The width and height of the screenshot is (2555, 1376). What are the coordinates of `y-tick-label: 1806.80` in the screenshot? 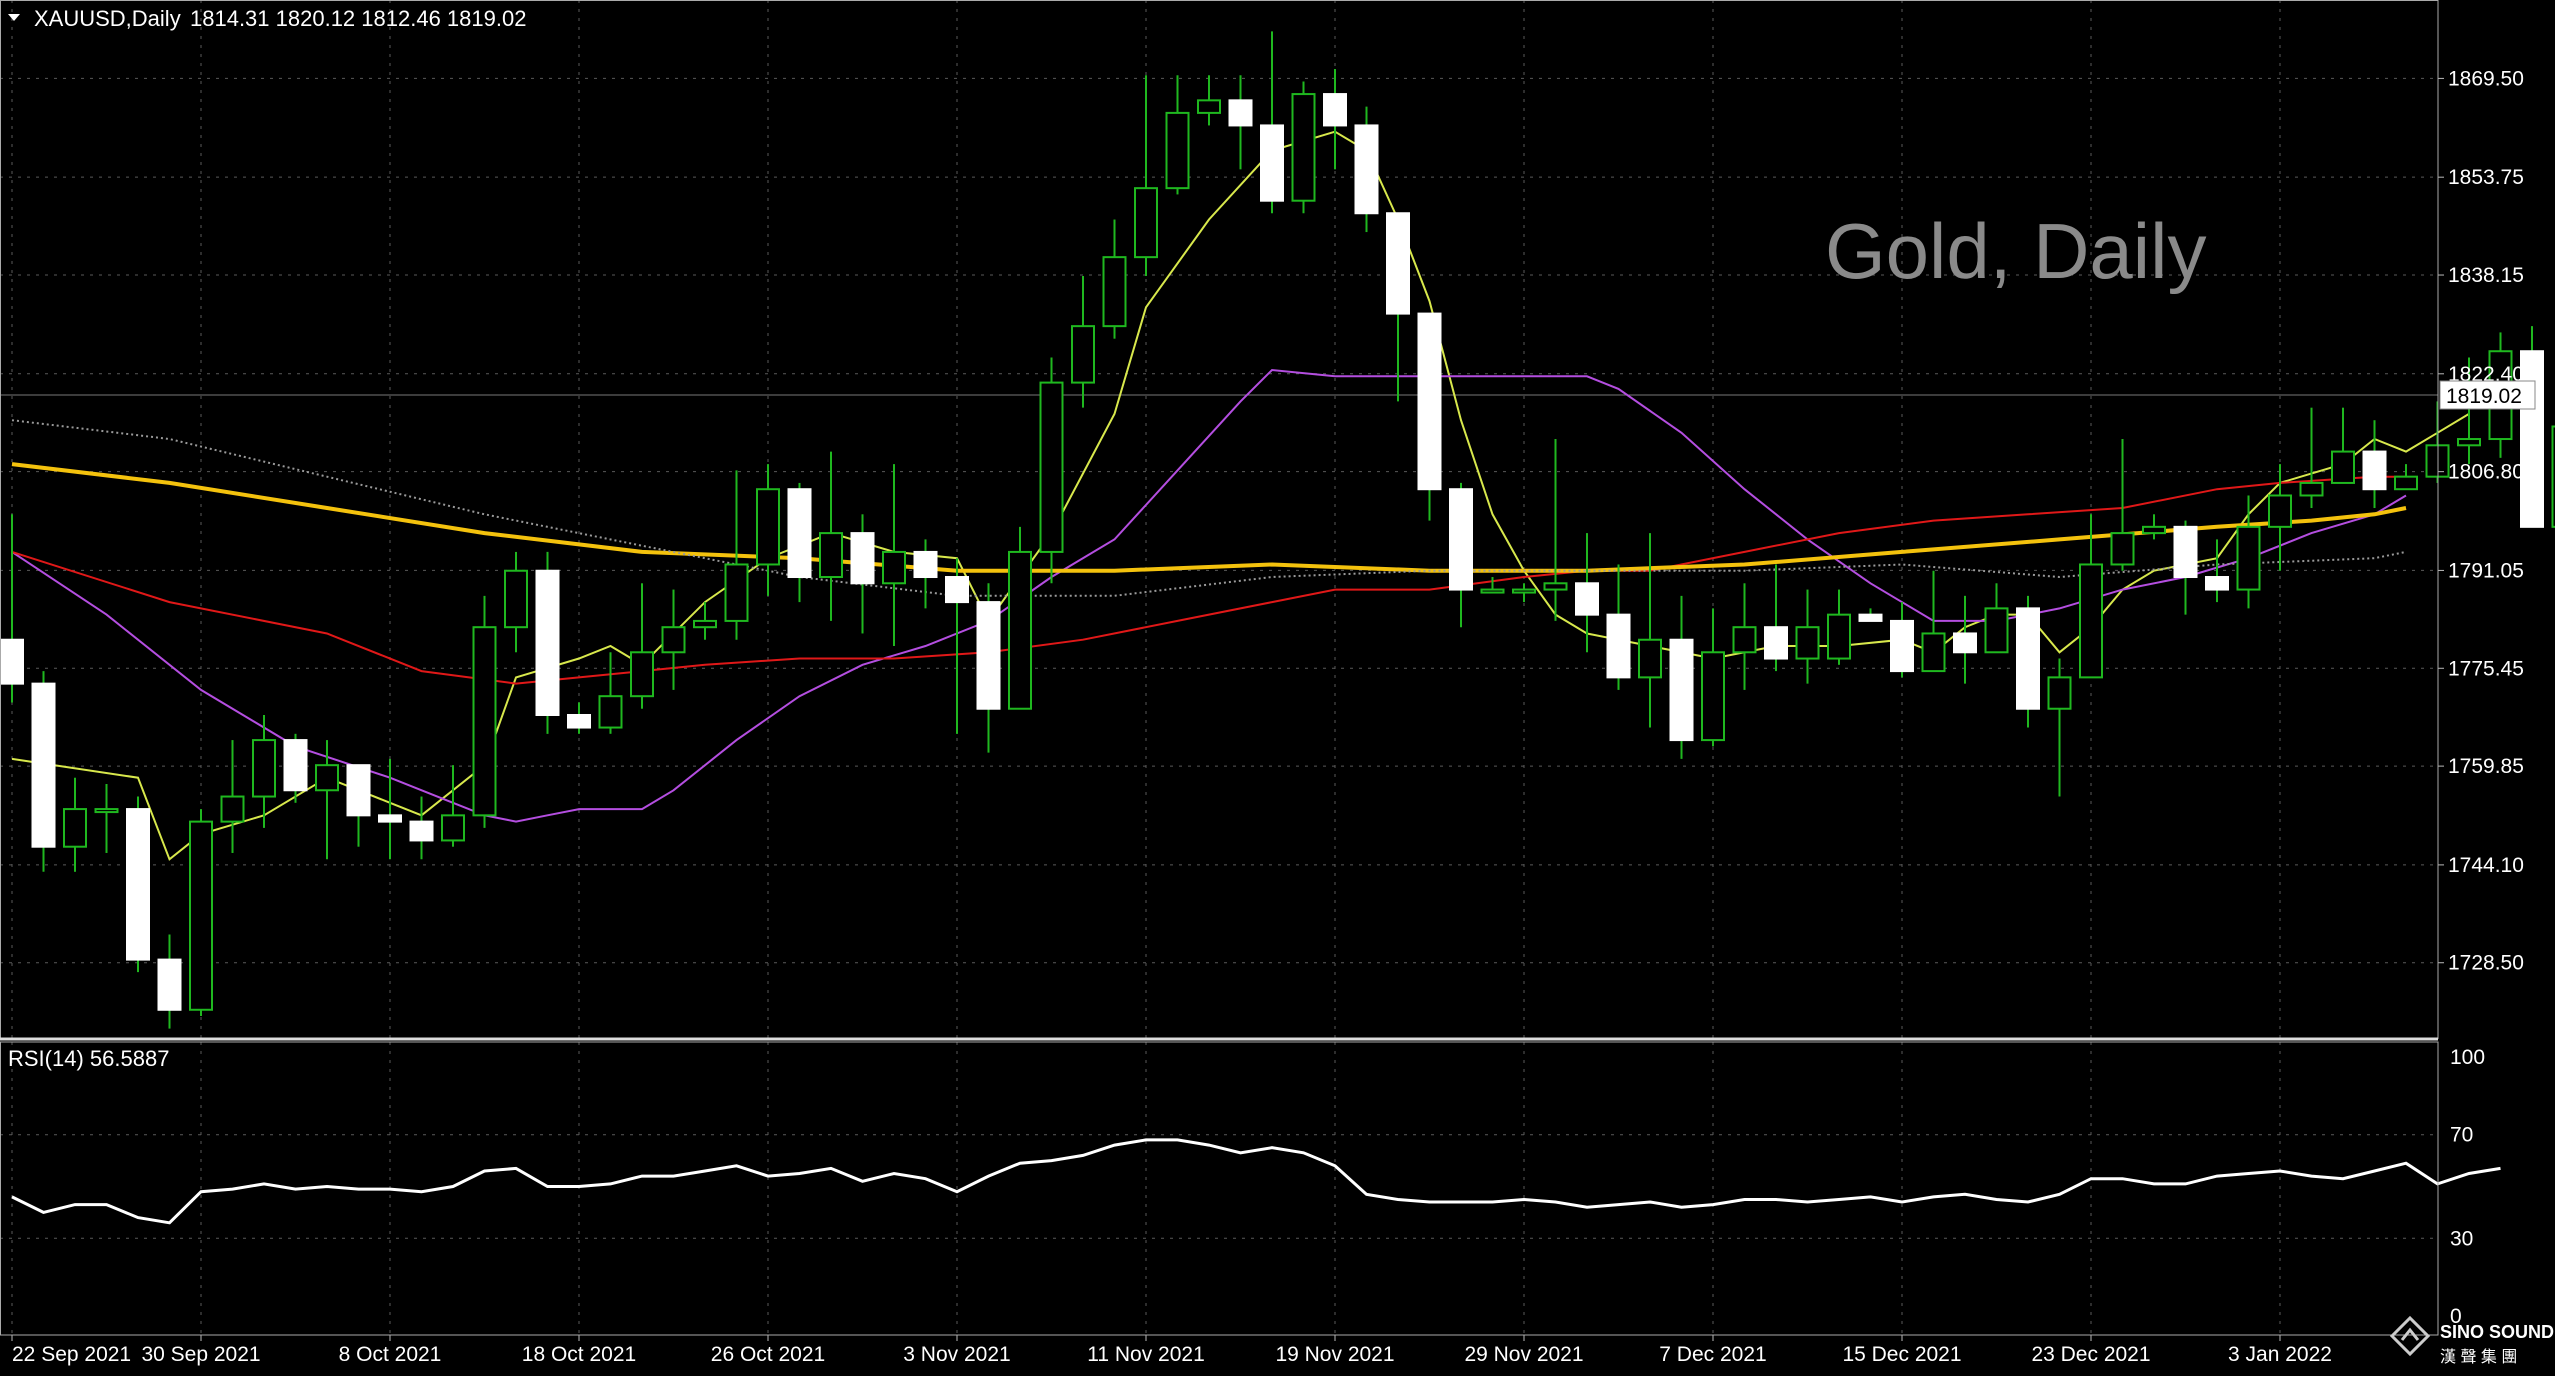 It's located at (2486, 472).